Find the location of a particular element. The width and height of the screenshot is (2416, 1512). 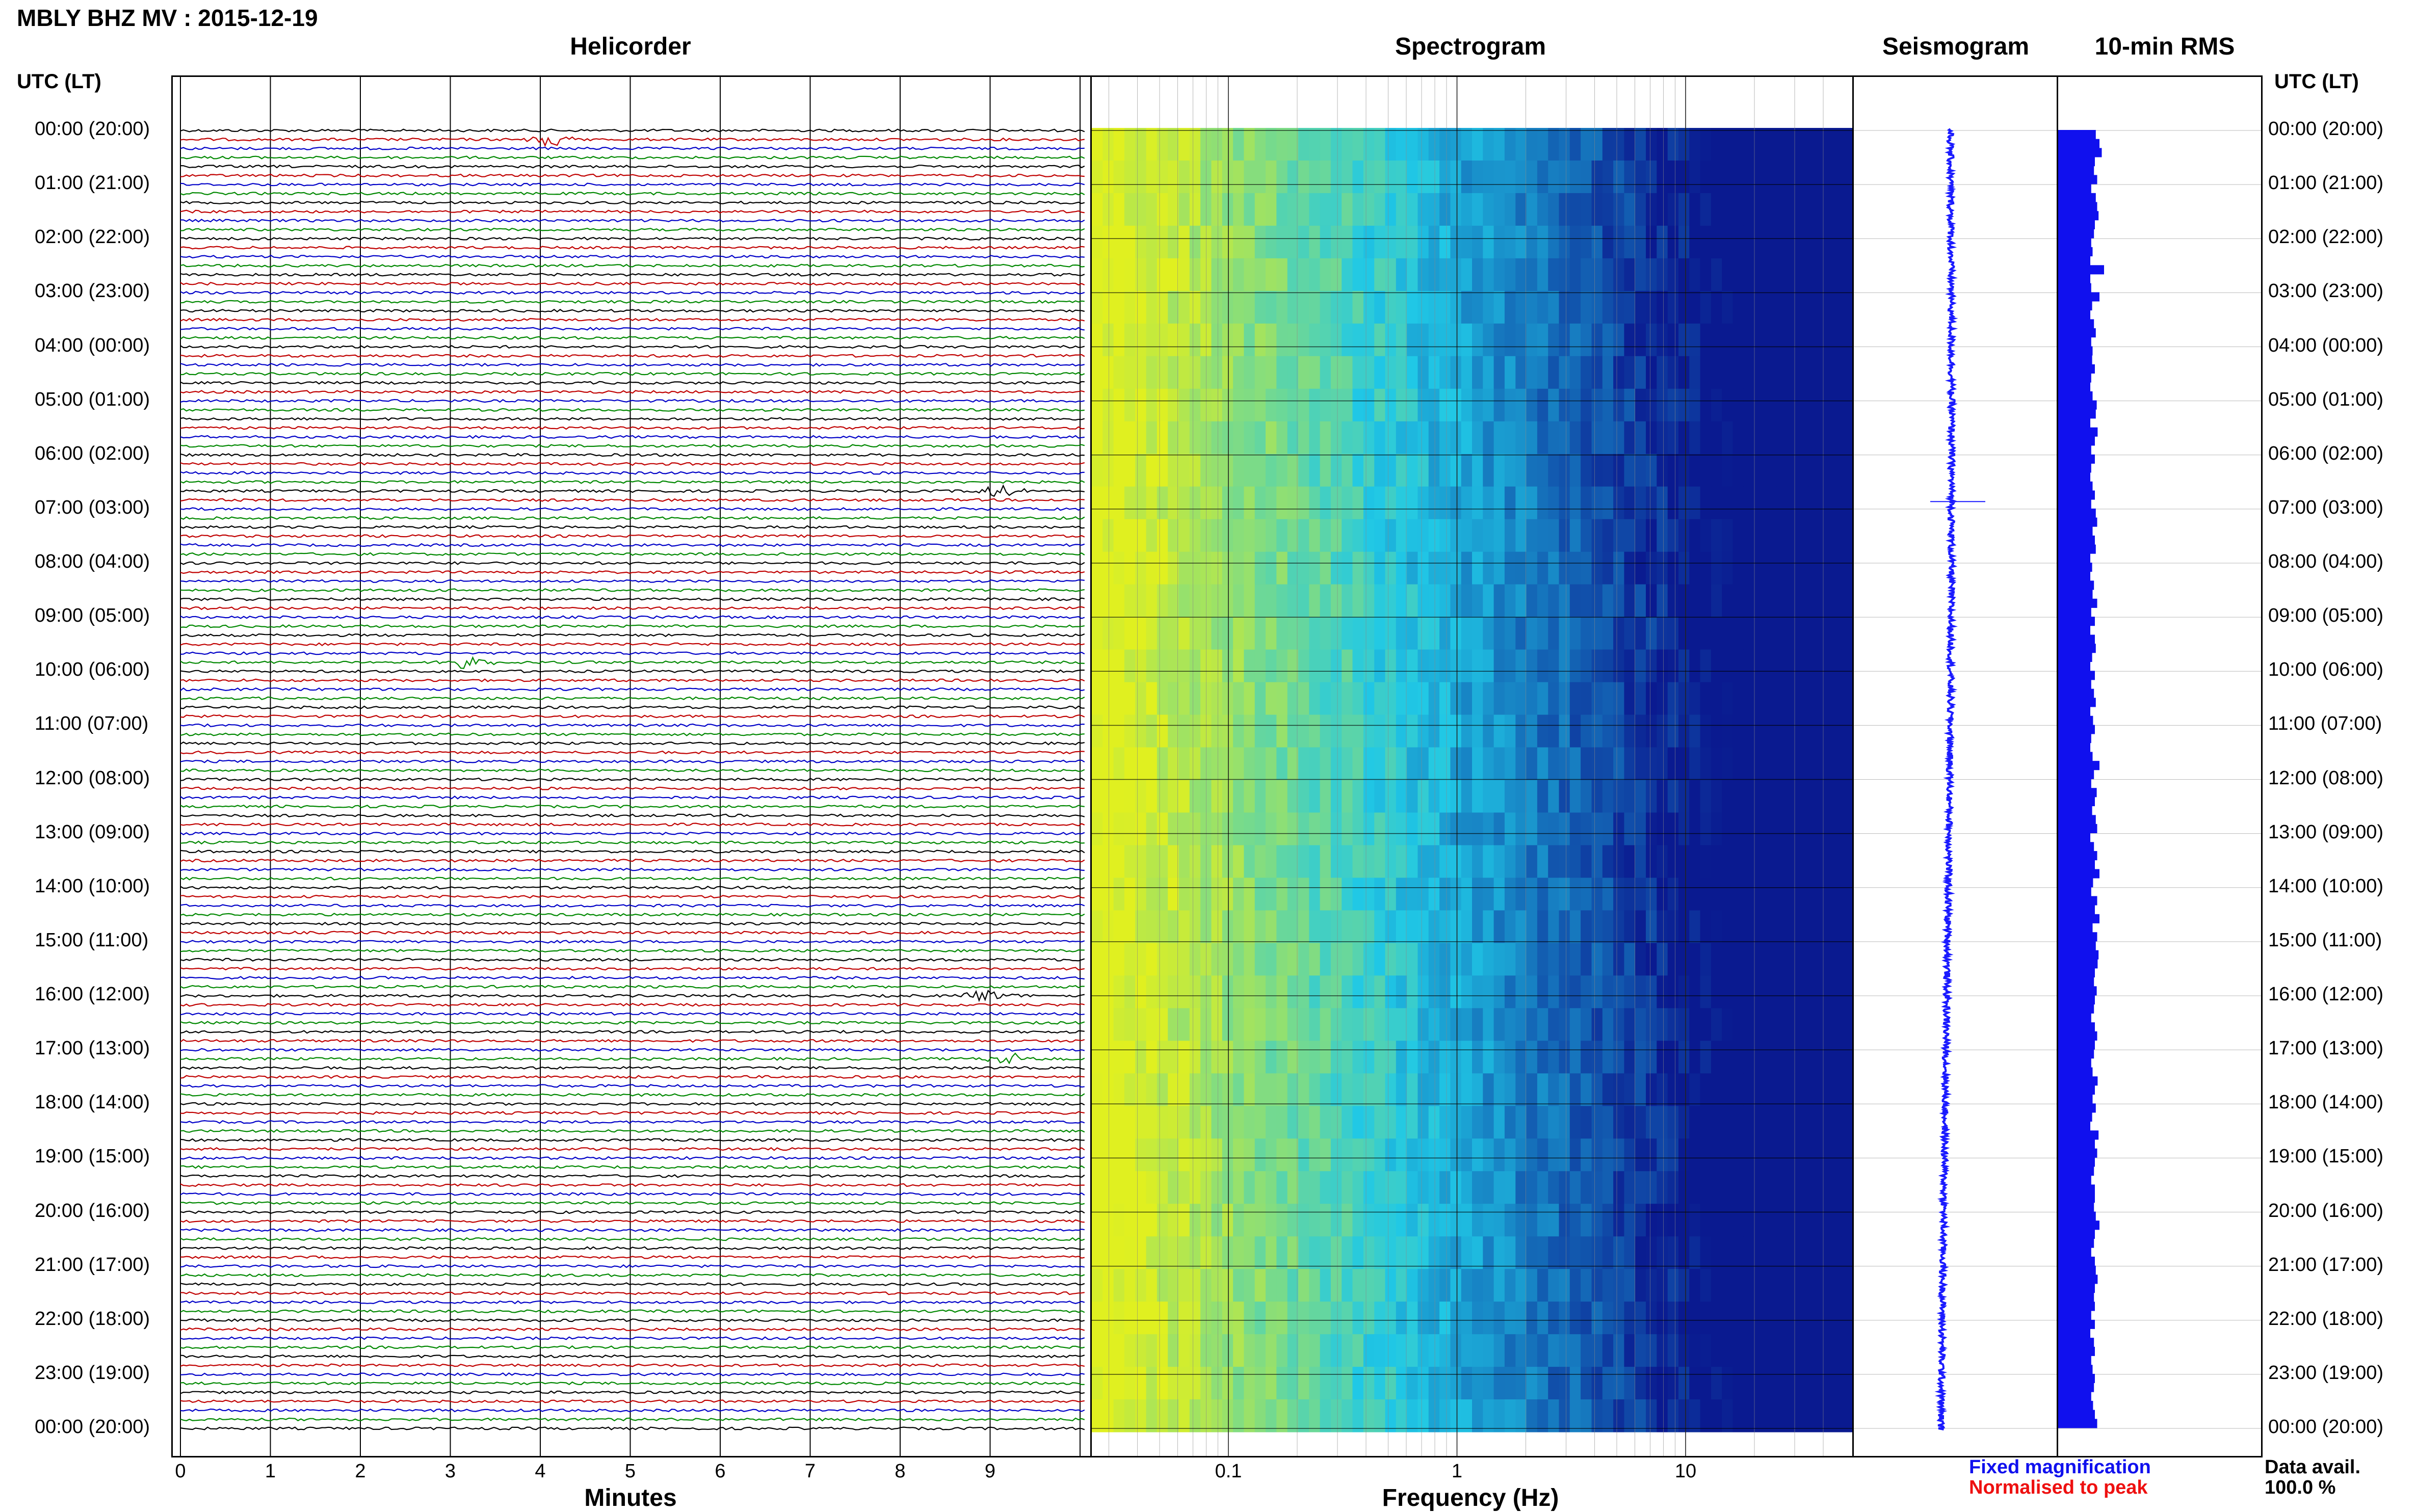

time-label: 09:00 (05:00) is located at coordinates (2326, 616).